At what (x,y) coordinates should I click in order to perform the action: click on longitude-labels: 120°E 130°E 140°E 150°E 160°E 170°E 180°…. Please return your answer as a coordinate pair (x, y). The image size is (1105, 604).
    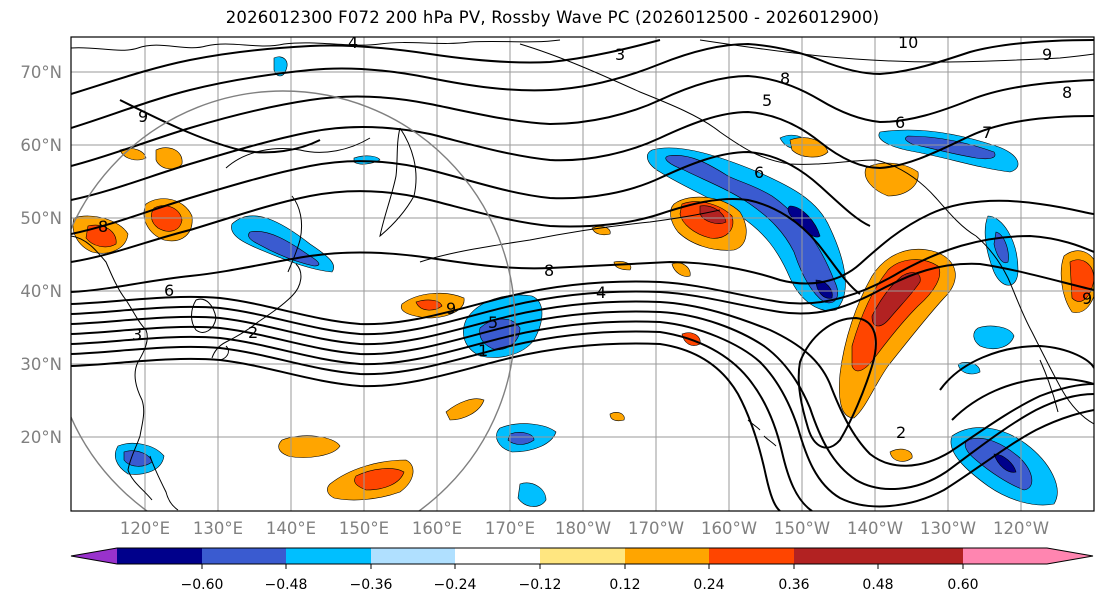
    Looking at the image, I should click on (584, 528).